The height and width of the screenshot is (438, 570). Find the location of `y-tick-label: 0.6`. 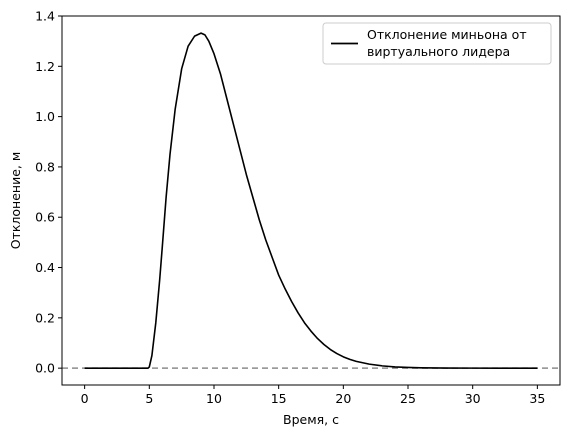

y-tick-label: 0.6 is located at coordinates (45, 217).